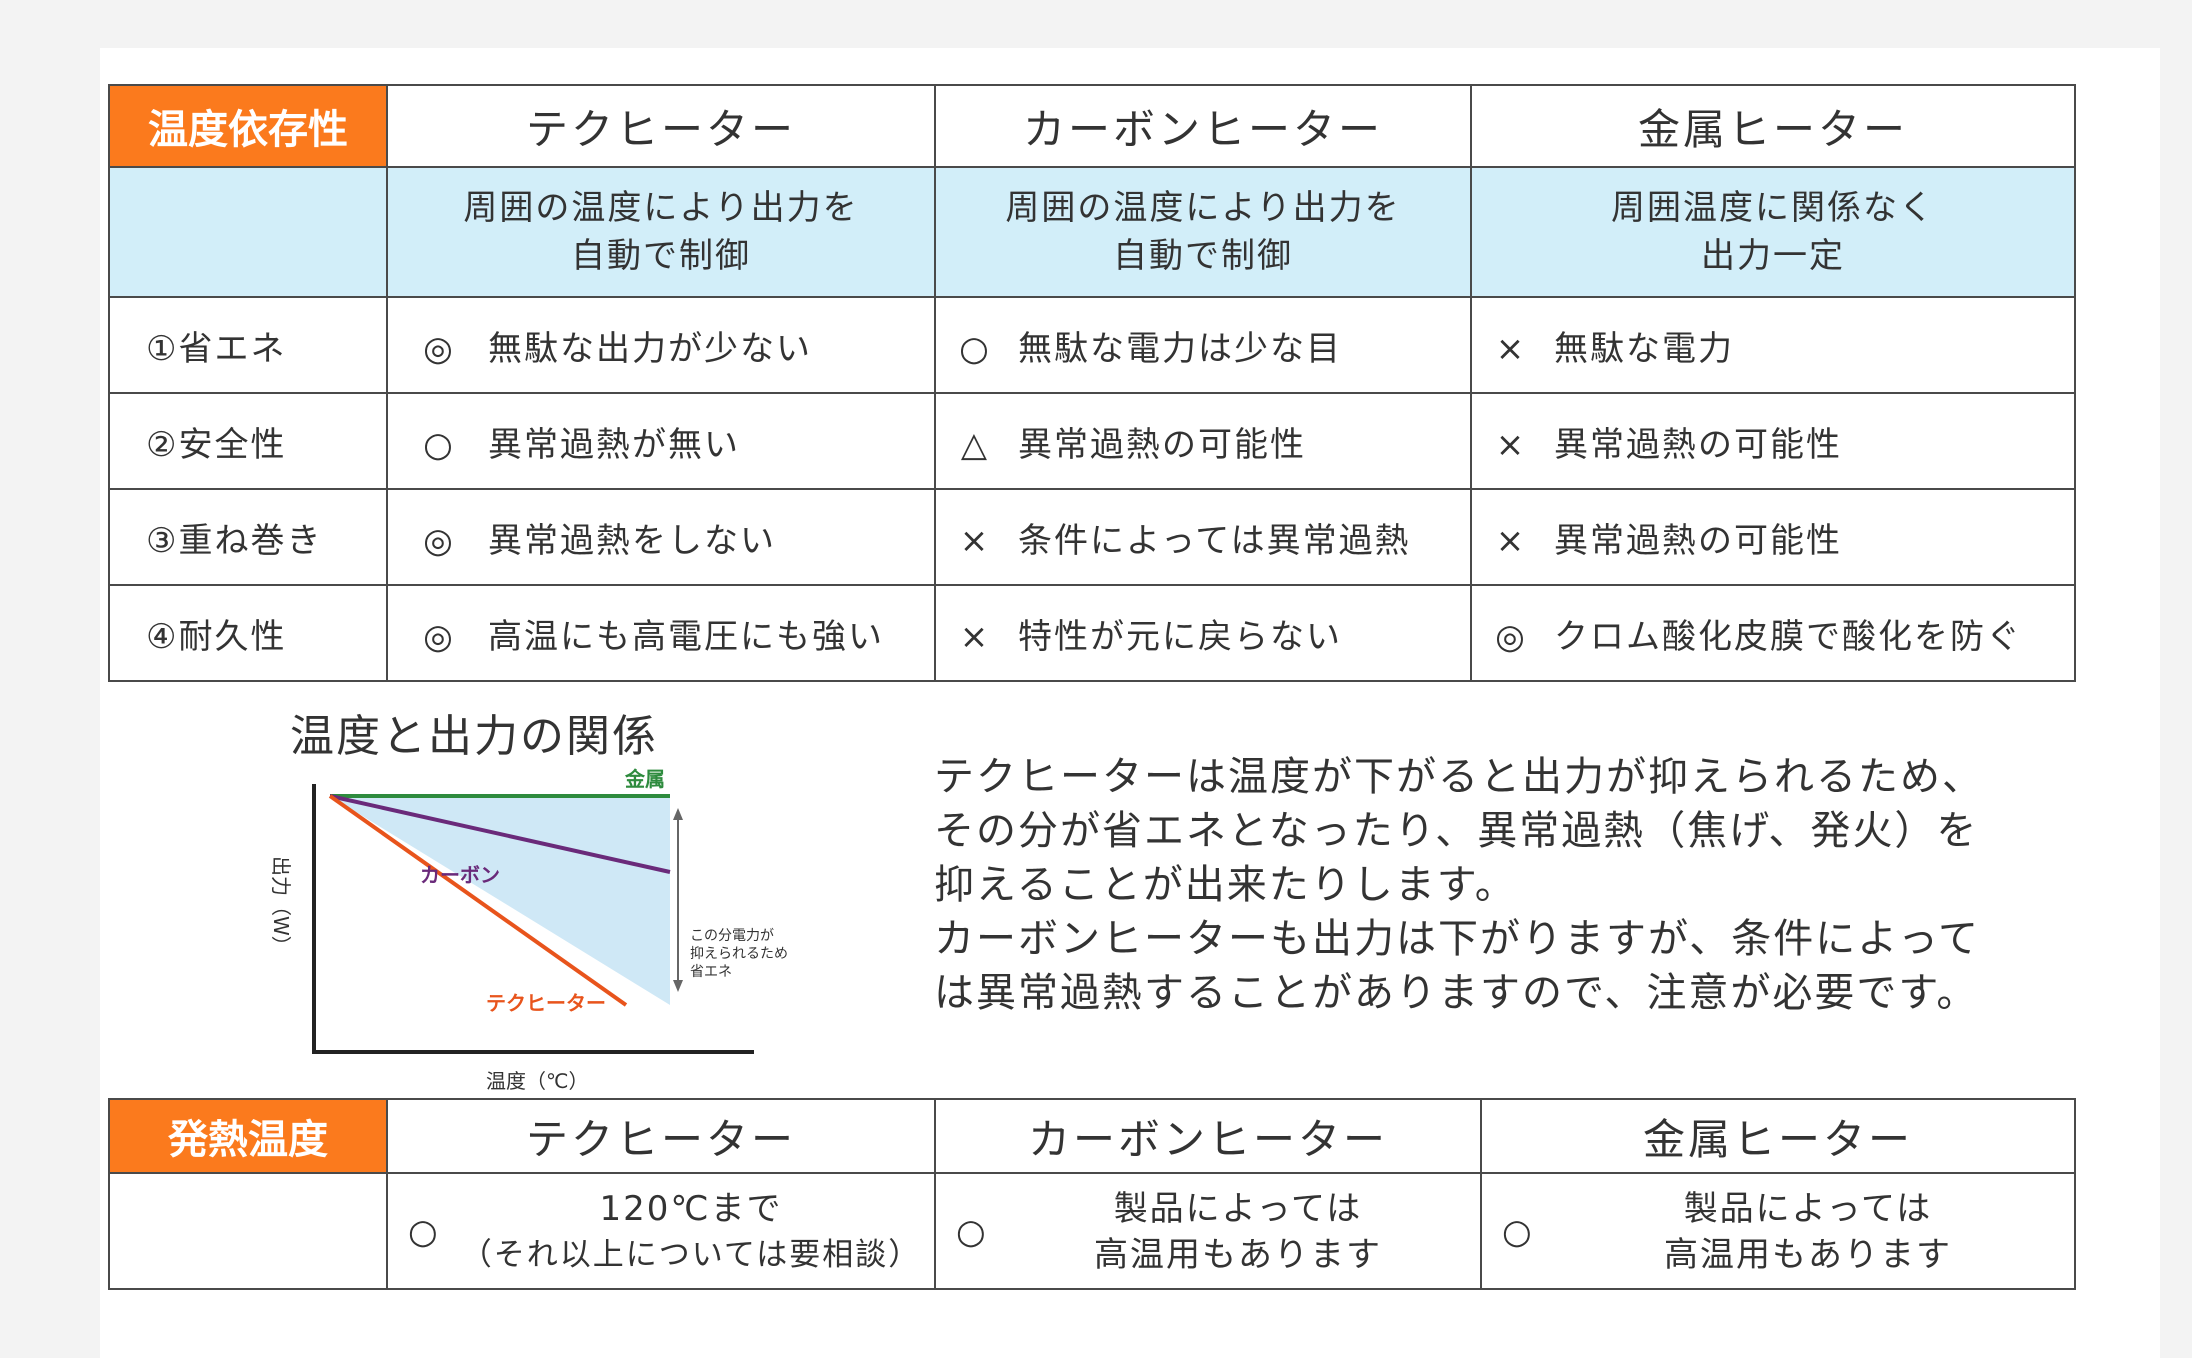 The width and height of the screenshot is (2192, 1358). What do you see at coordinates (632, 540) in the screenshot?
I see `cell-text: 異常過熱をしない` at bounding box center [632, 540].